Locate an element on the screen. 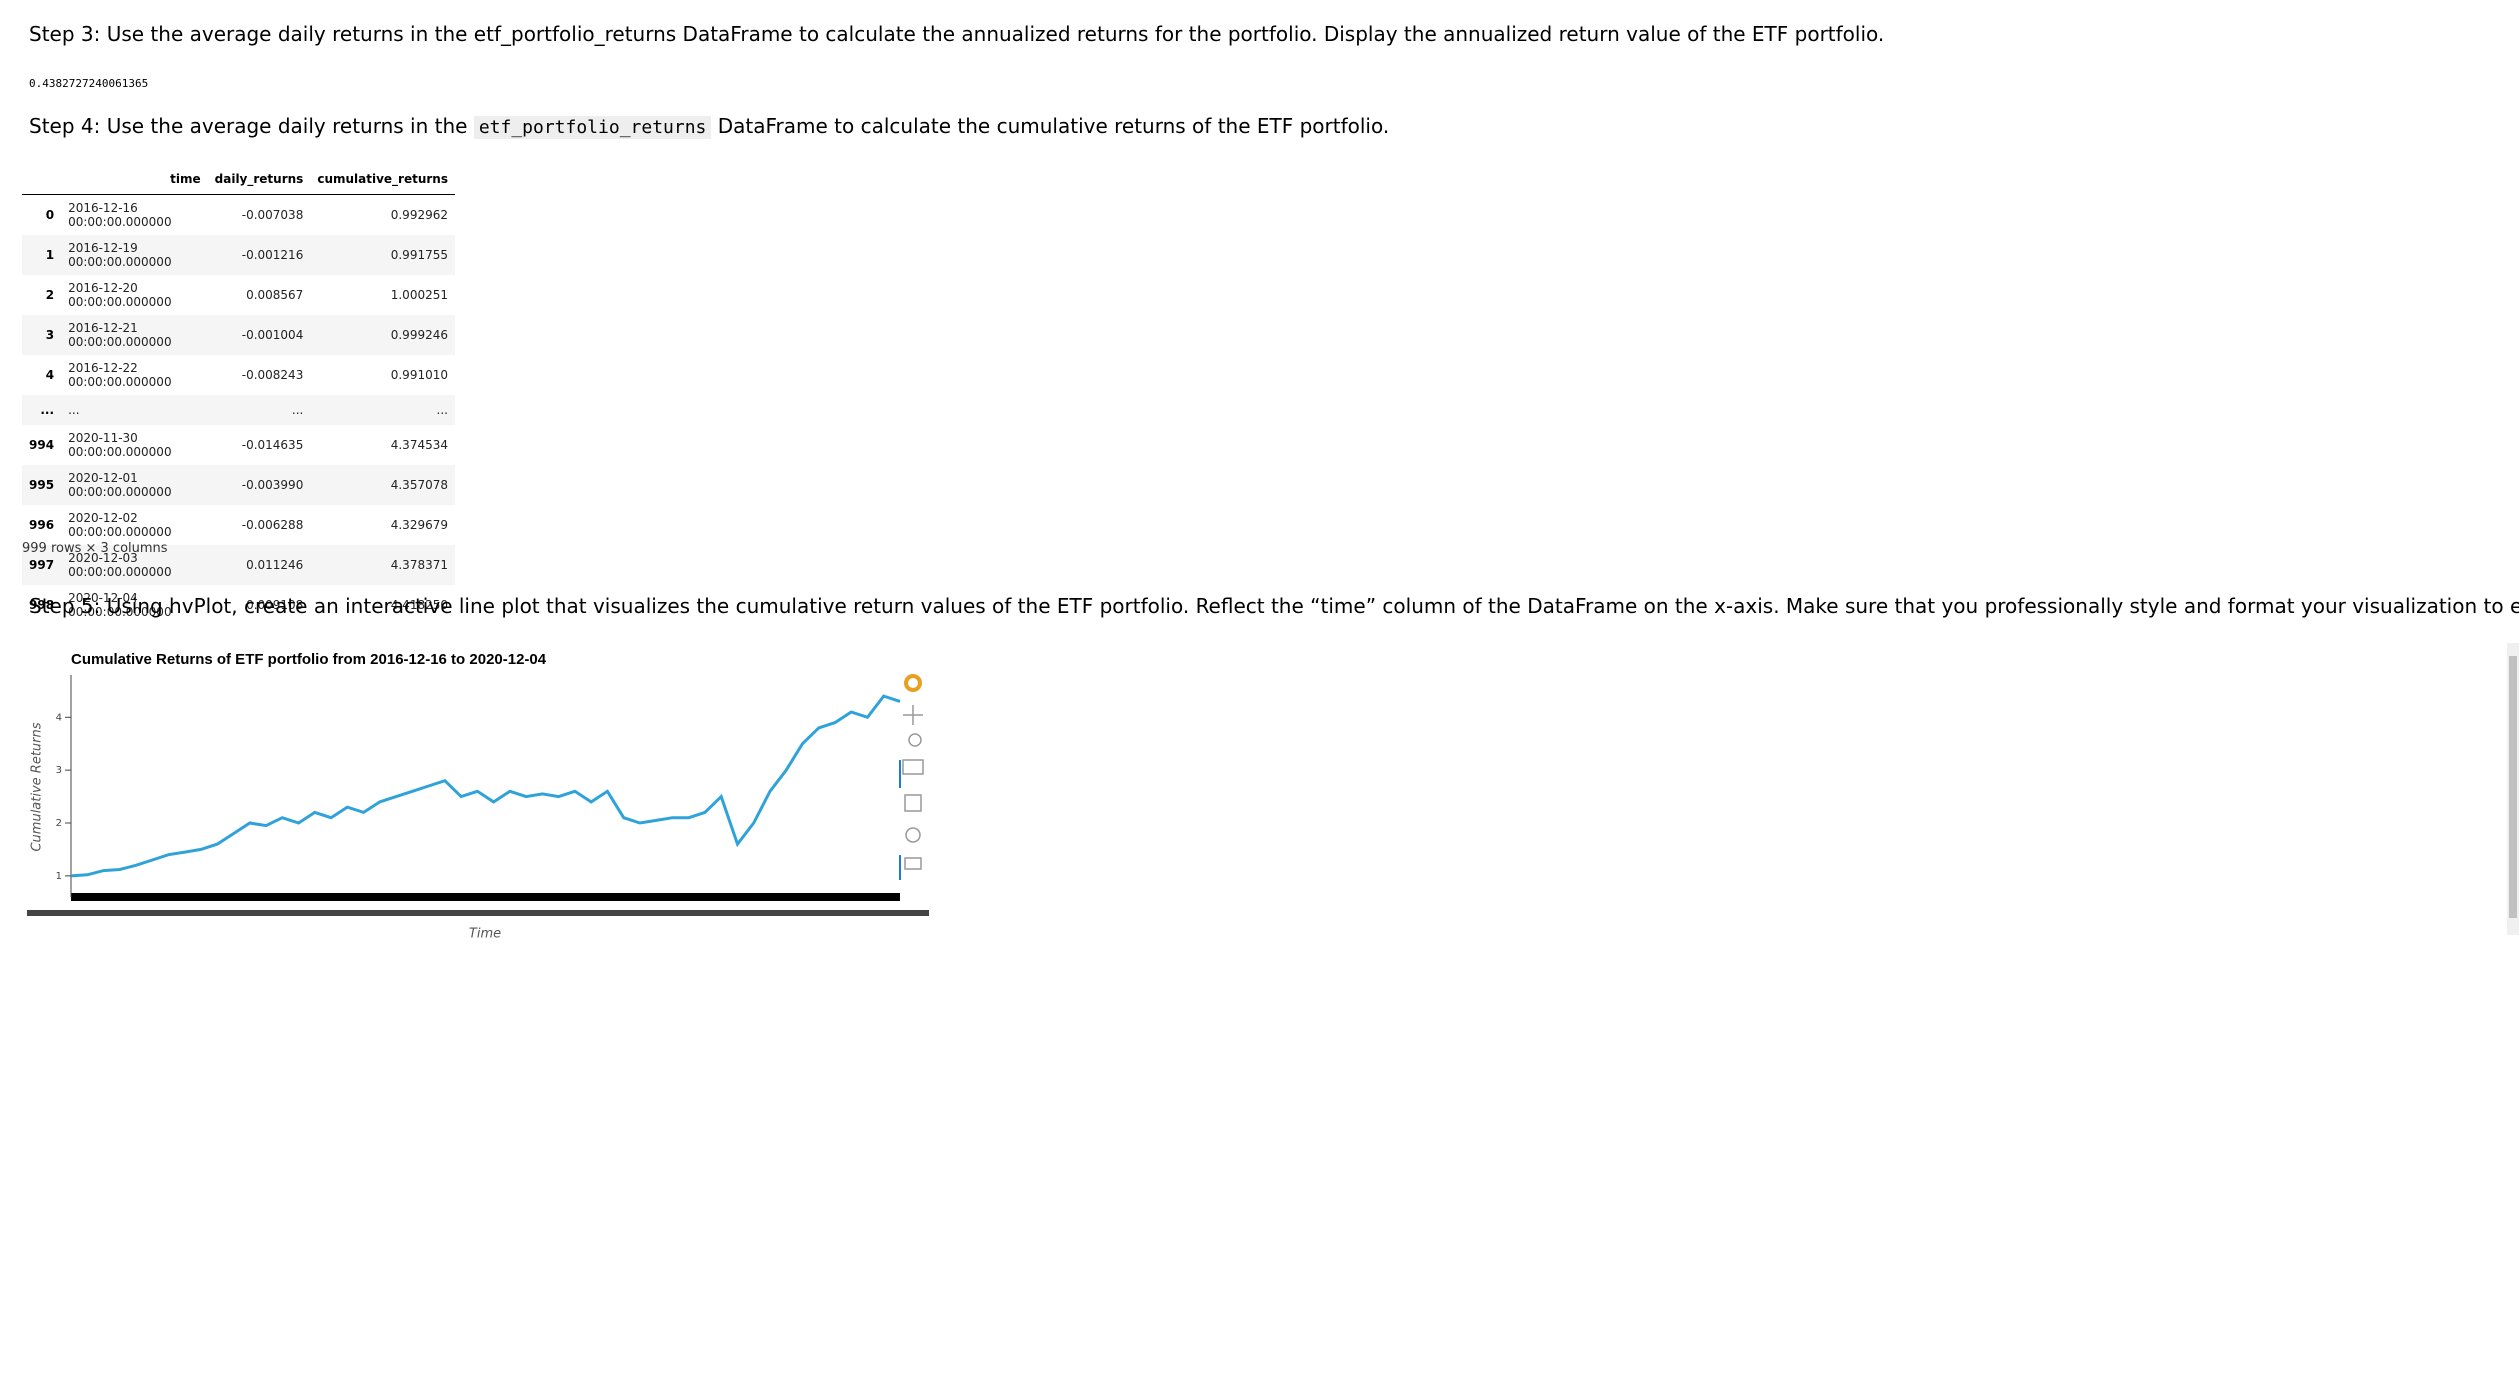 Image resolution: width=2519 pixels, height=1397 pixels. save-tool is located at coordinates (913, 803).